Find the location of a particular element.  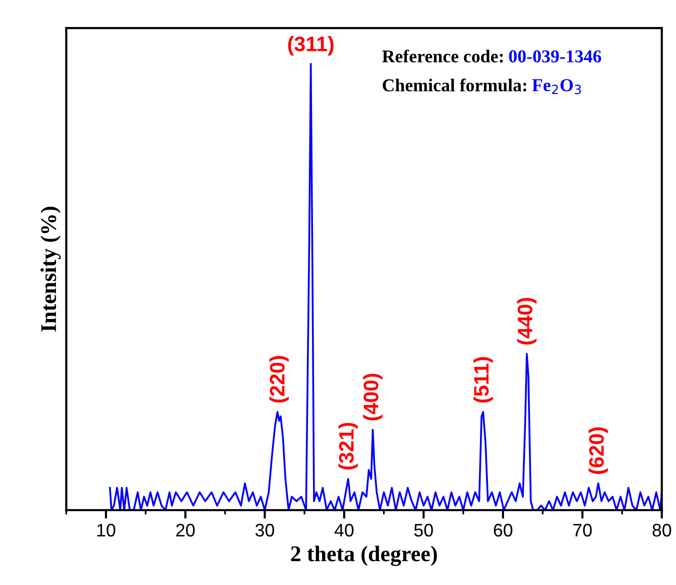

text: Reference code: 00-039-1346 is located at coordinates (492, 56).